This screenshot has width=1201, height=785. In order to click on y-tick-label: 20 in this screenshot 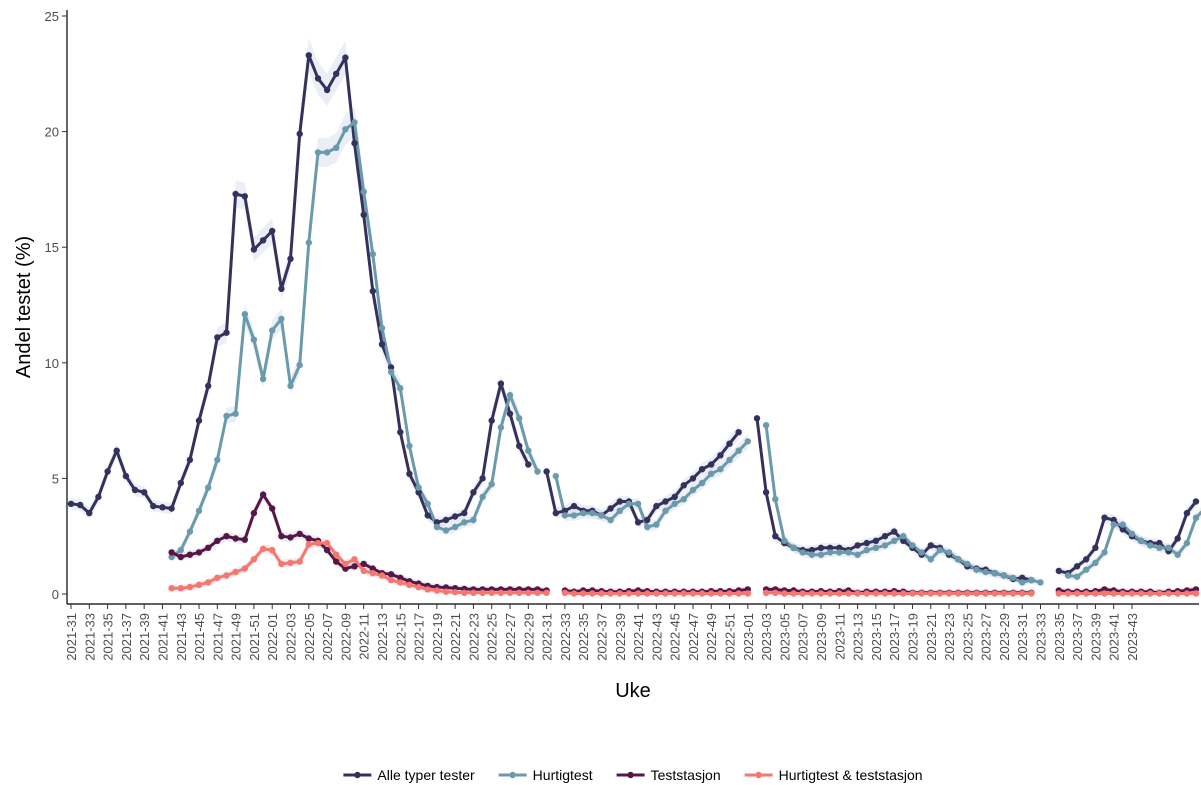, I will do `click(52, 132)`.